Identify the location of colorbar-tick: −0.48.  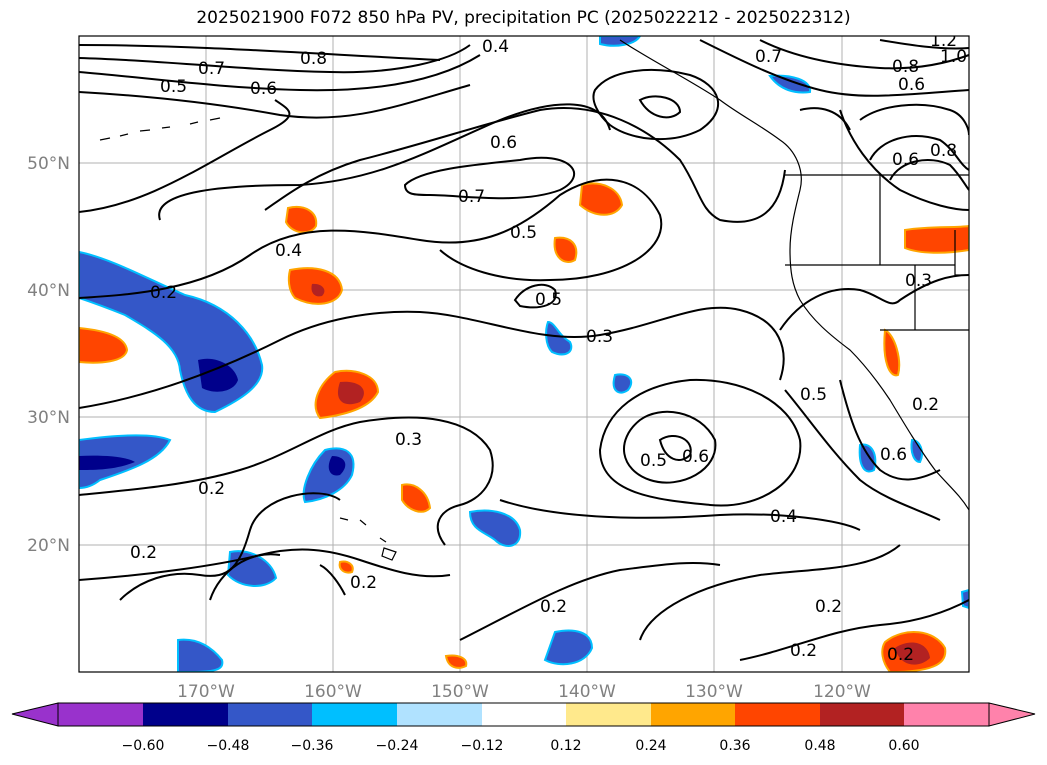
(228, 746).